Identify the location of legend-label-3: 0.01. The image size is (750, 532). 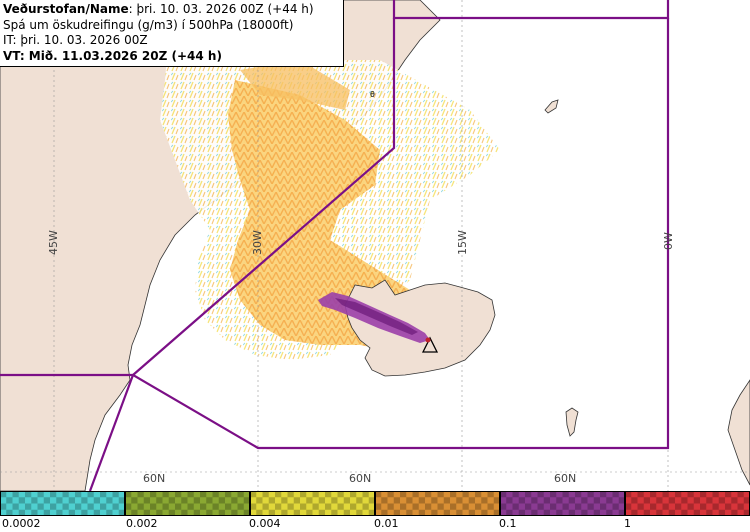
(386, 523).